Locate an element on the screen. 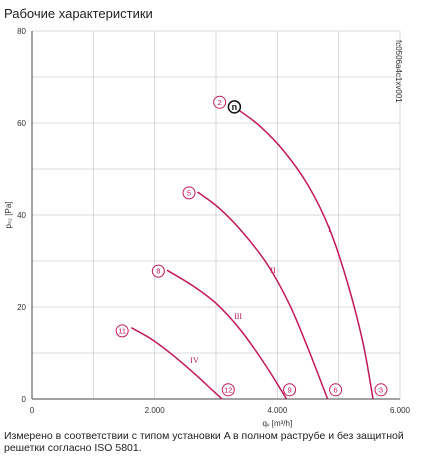  x-axis-label: qᵥ [m³/h] is located at coordinates (277, 423).